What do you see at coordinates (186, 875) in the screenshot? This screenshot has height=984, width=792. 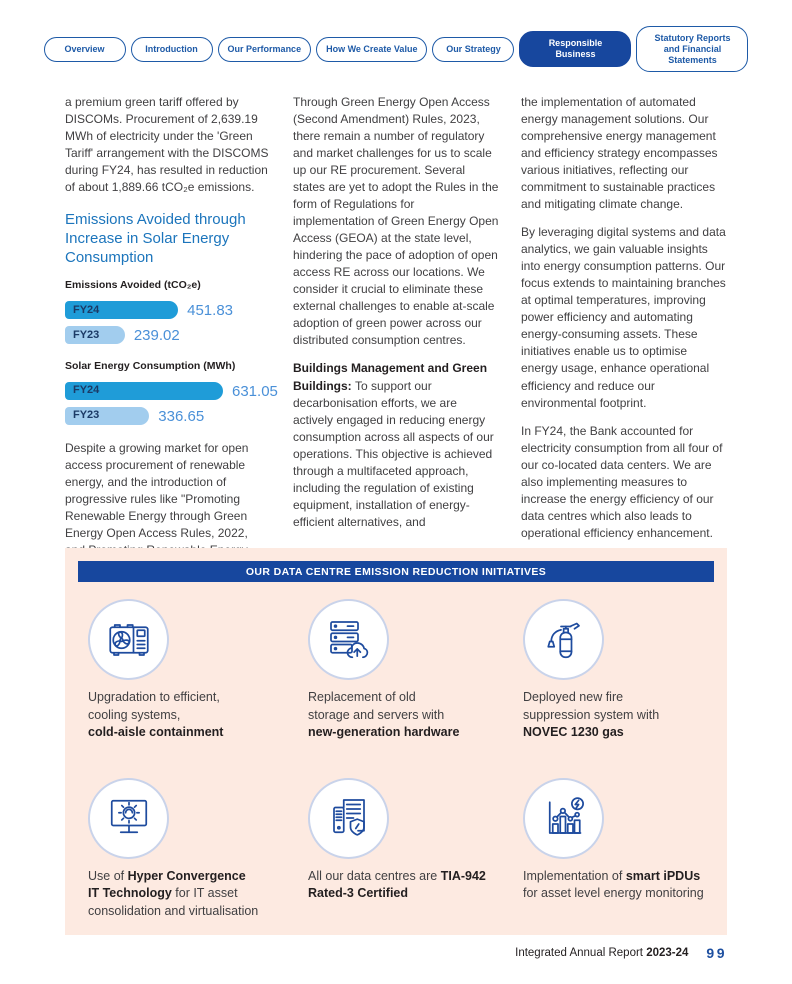 I see `bold-text: Hyper Convergence` at bounding box center [186, 875].